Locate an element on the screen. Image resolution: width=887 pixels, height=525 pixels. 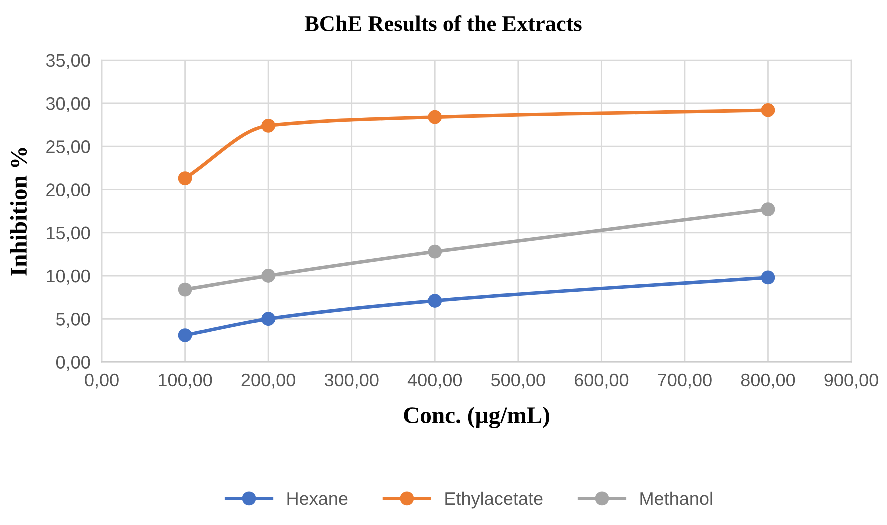
x-tick-label: 0,00 is located at coordinates (102, 381).